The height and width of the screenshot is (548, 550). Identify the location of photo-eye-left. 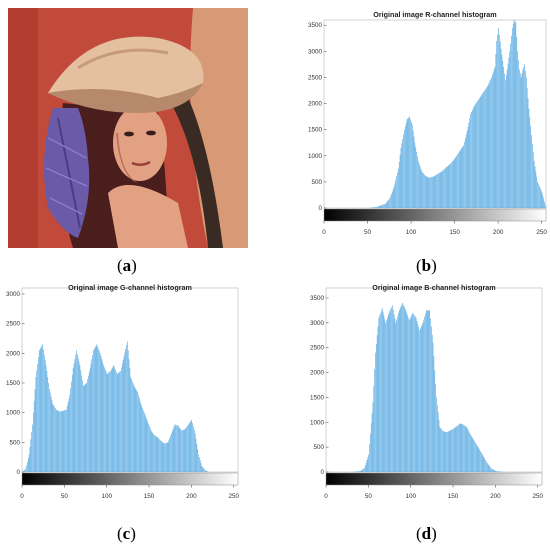
(129, 134).